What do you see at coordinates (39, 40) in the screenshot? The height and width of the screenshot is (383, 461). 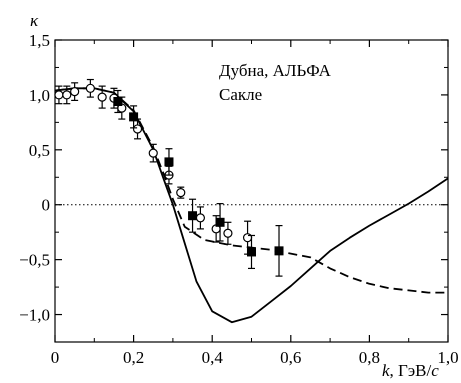 I see `y-tick-label: 1,5` at bounding box center [39, 40].